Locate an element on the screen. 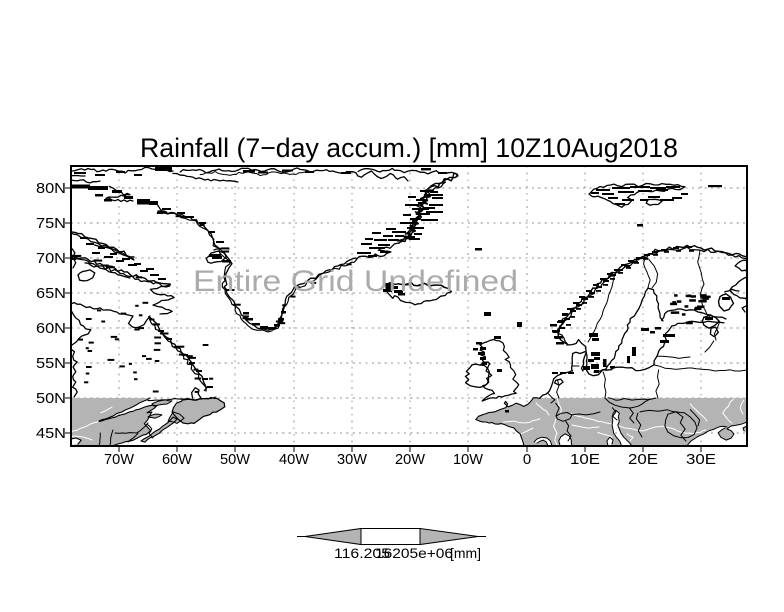  svg-text: 40W is located at coordinates (294, 459).